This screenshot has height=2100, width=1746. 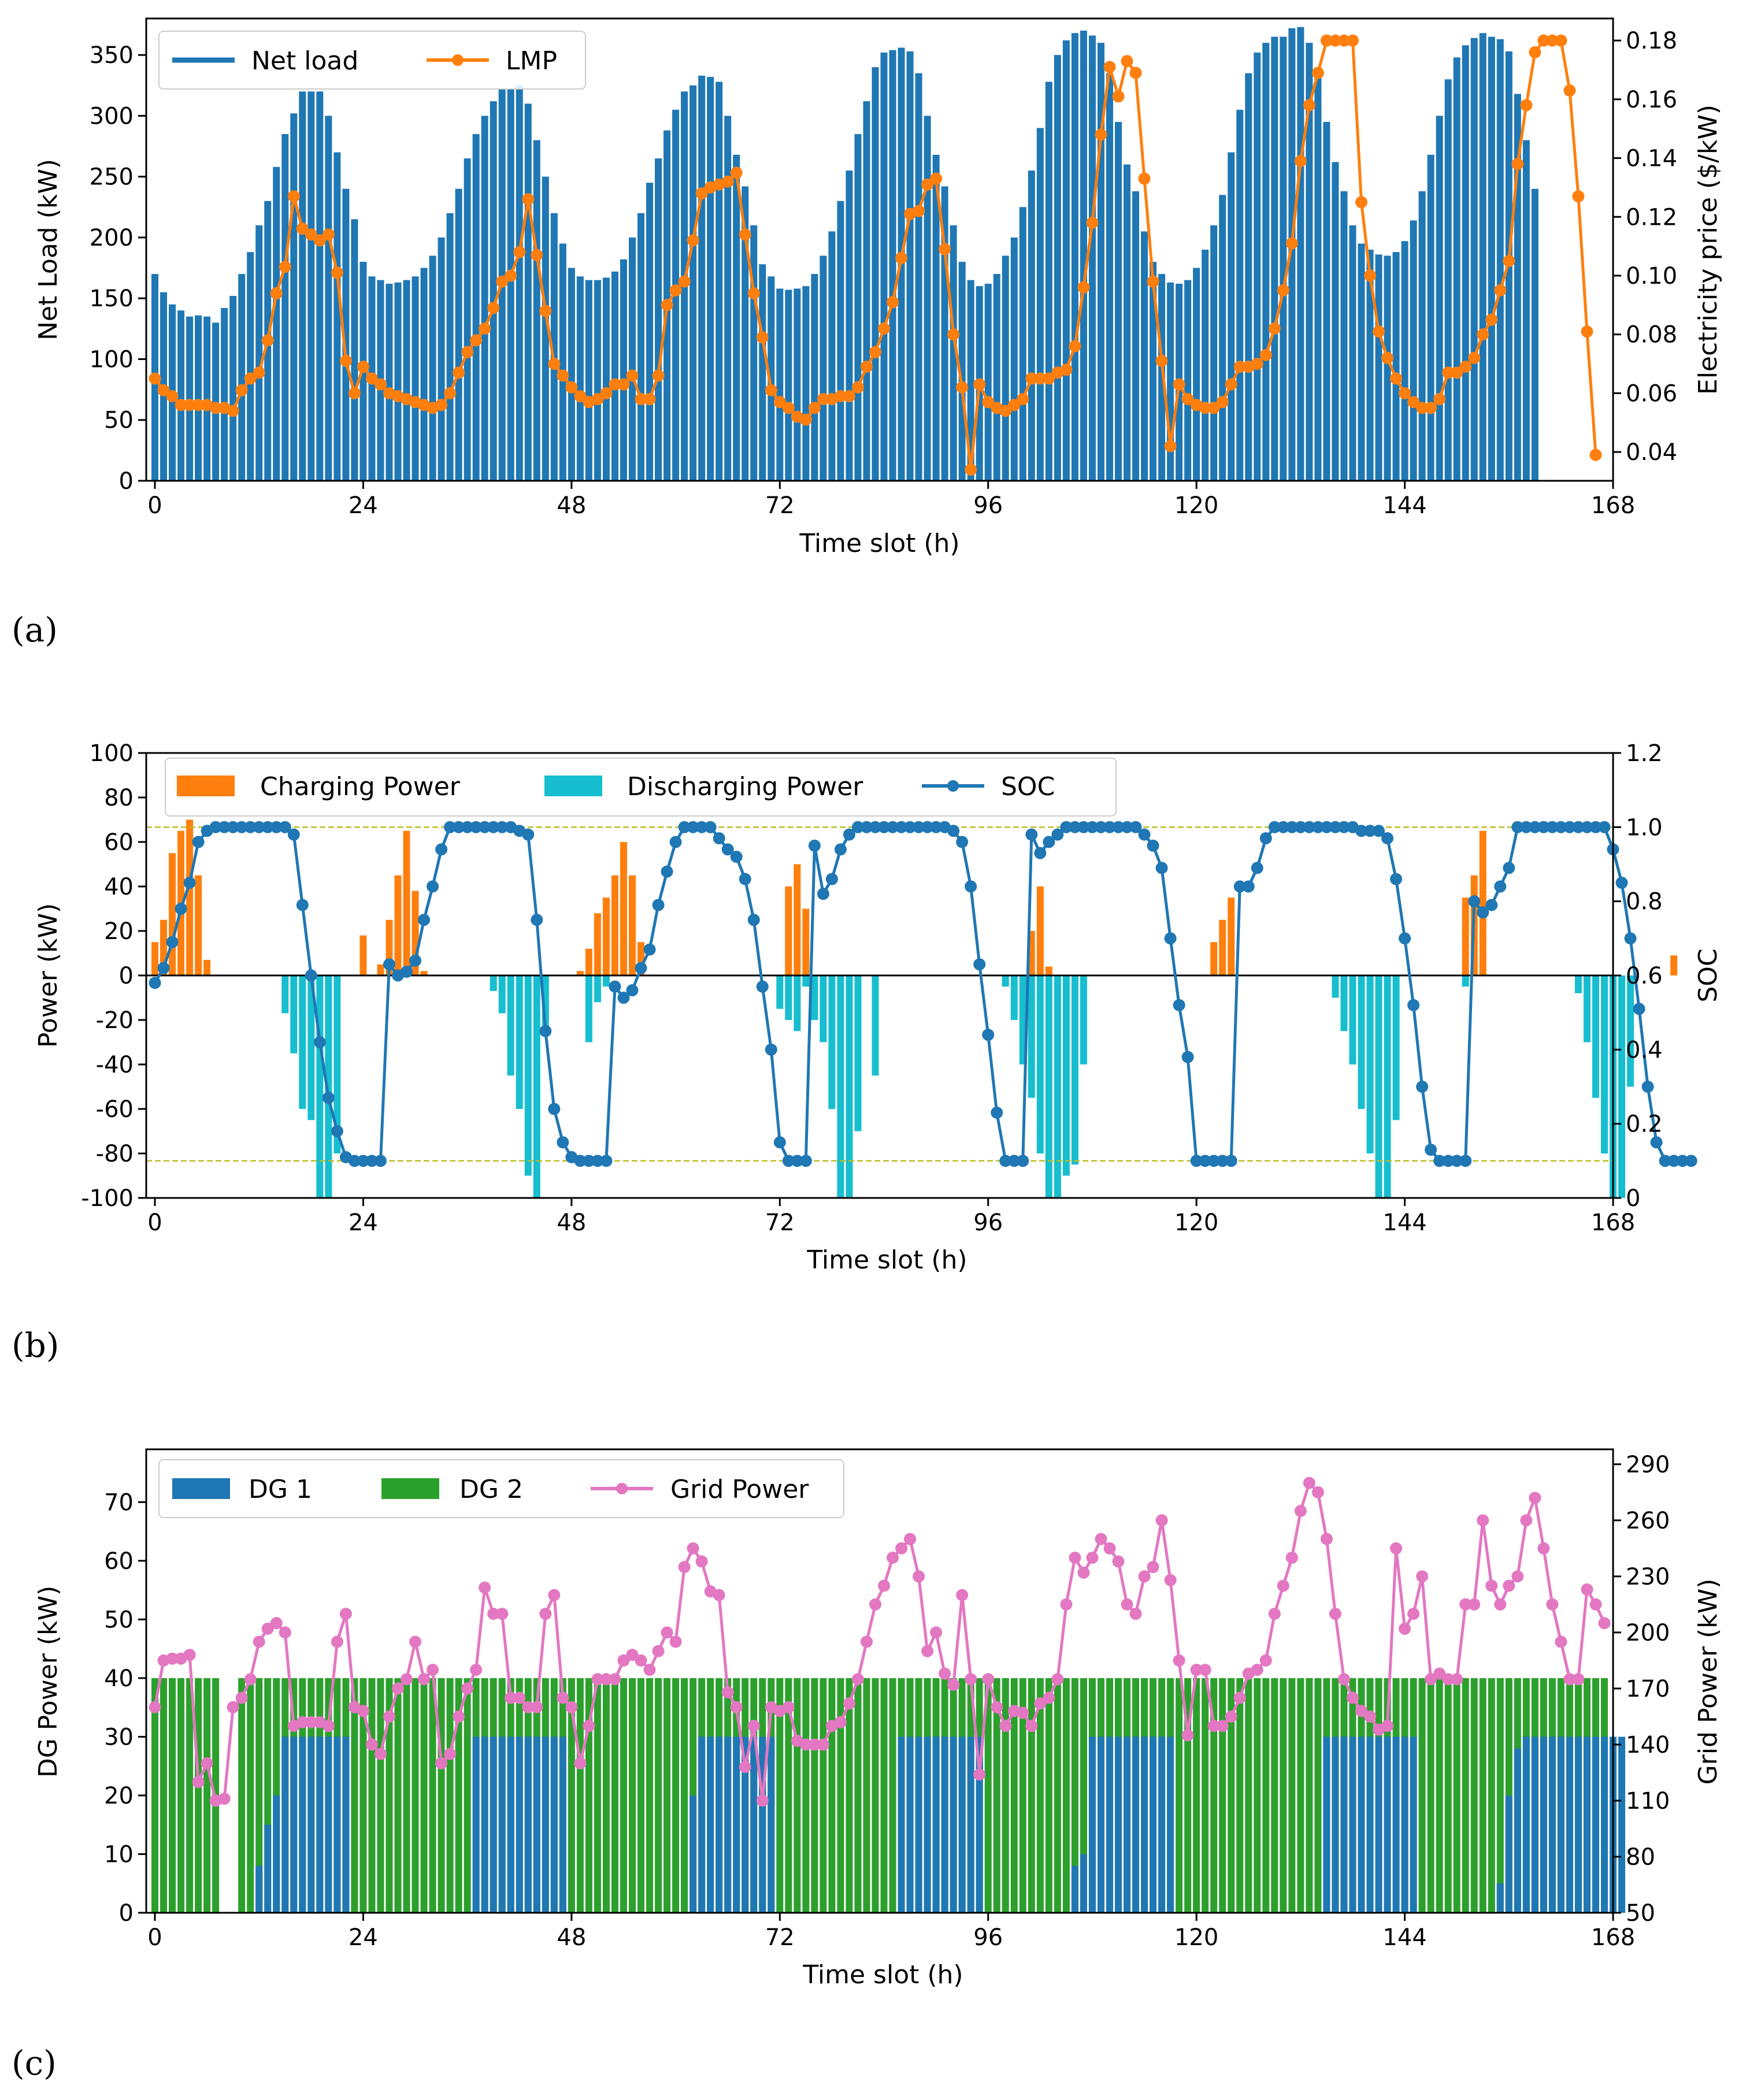 What do you see at coordinates (883, 1975) in the screenshot?
I see `panel-c-x-axis-title: Time slot (h)` at bounding box center [883, 1975].